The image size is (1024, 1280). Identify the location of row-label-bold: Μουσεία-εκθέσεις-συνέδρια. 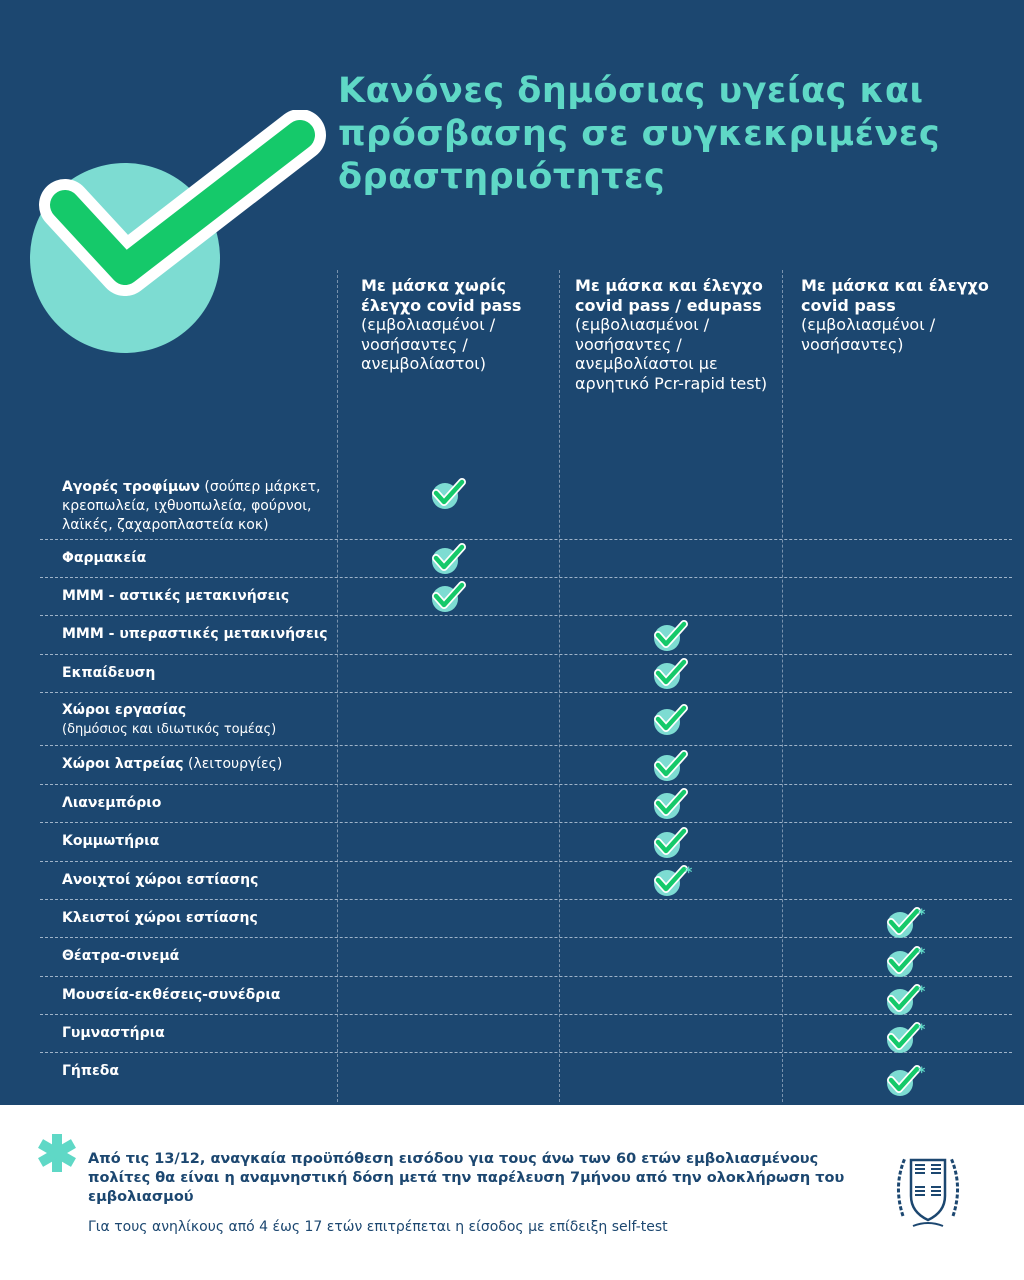
(171, 995).